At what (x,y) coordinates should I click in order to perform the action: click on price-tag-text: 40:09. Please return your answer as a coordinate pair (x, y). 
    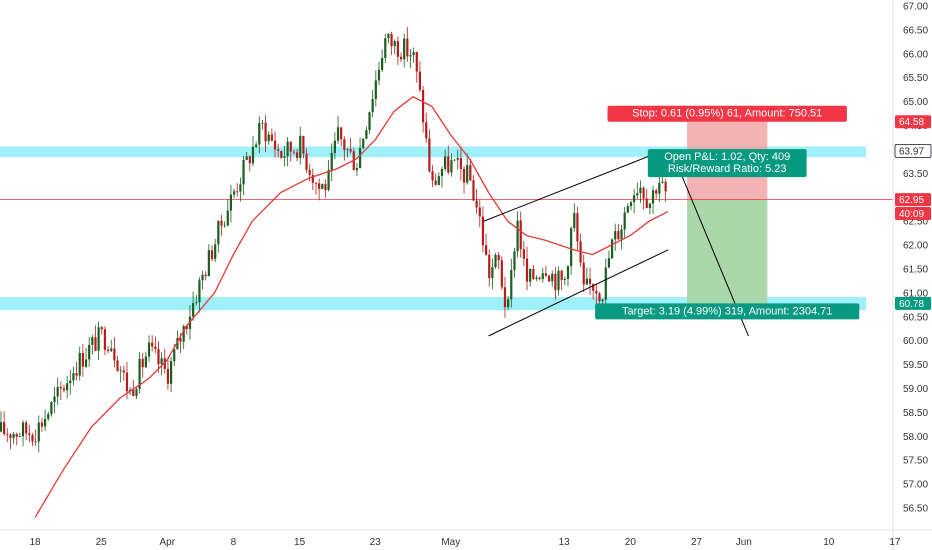
    Looking at the image, I should click on (911, 214).